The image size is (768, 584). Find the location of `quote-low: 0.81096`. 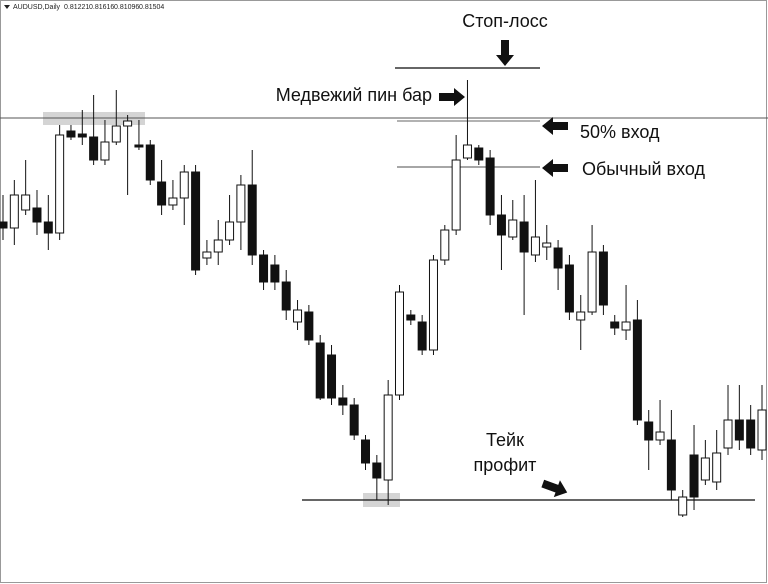

quote-low: 0.81096 is located at coordinates (126, 7).